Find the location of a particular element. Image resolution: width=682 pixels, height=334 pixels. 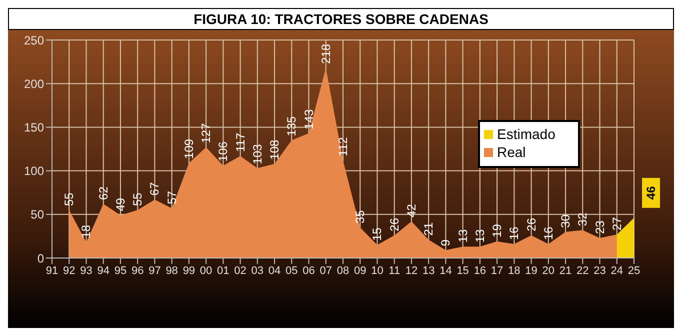

x-tick-label: 04 is located at coordinates (274, 270).